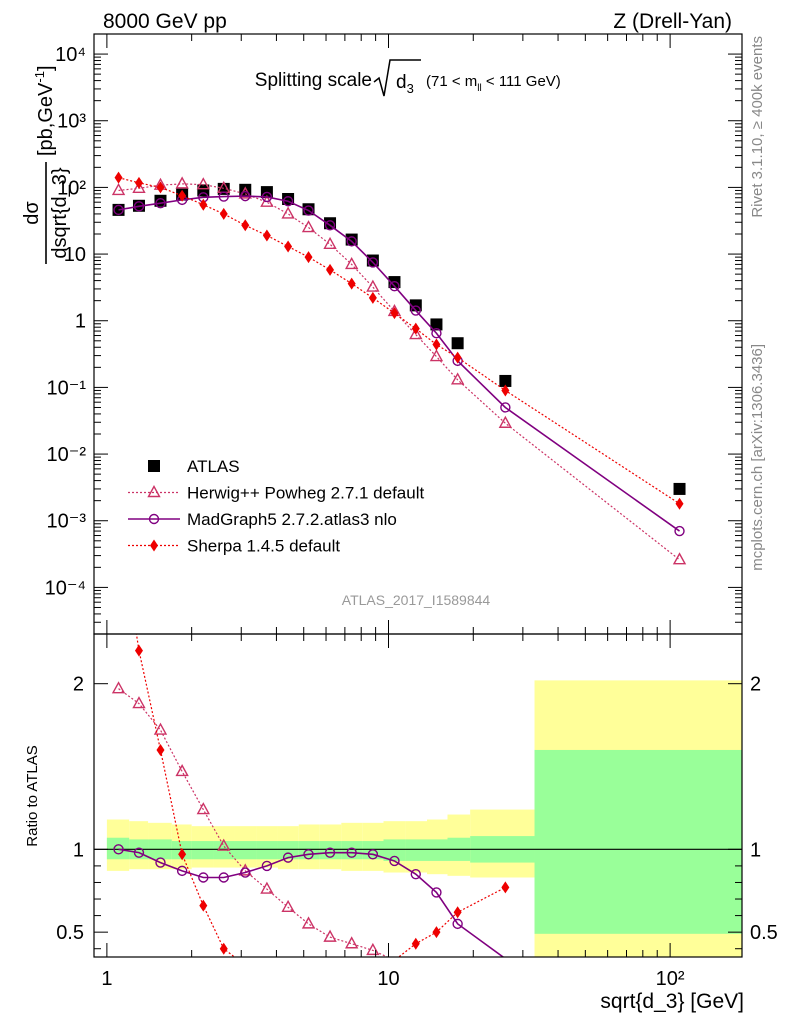  Describe the element at coordinates (416, 600) in the screenshot. I see `analysis-label: ATLAS_2017_I1589844` at that location.